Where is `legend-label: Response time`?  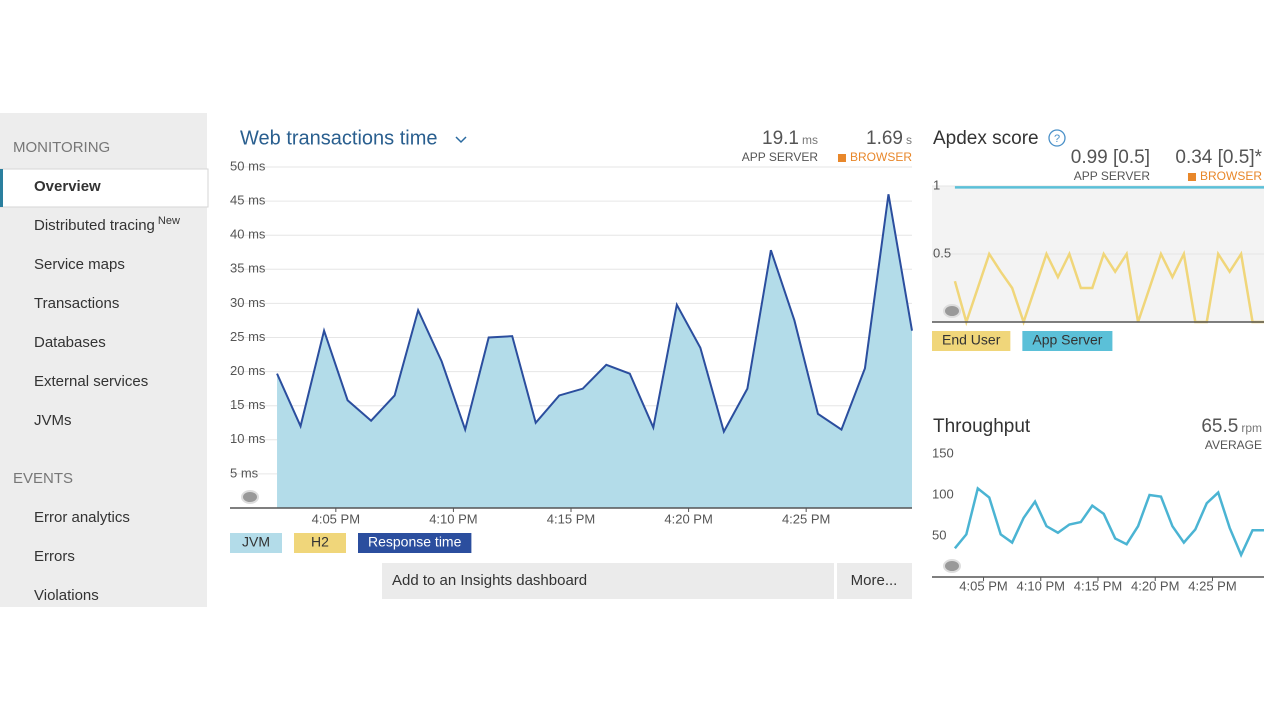
legend-label: Response time is located at coordinates (415, 542).